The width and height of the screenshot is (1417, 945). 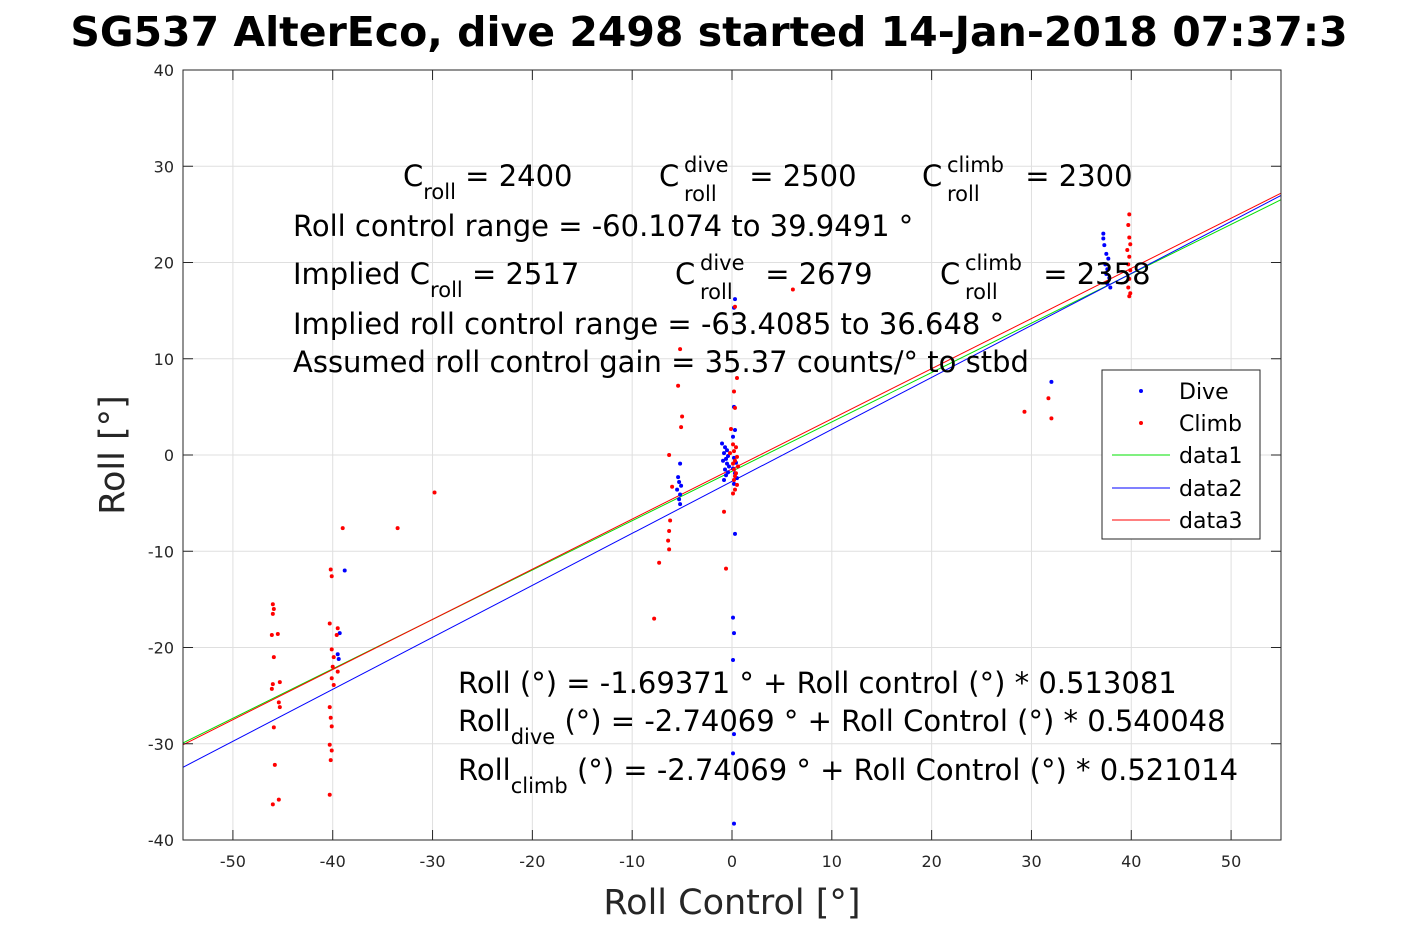 I want to click on x-tick-label: 0, so click(x=732, y=861).